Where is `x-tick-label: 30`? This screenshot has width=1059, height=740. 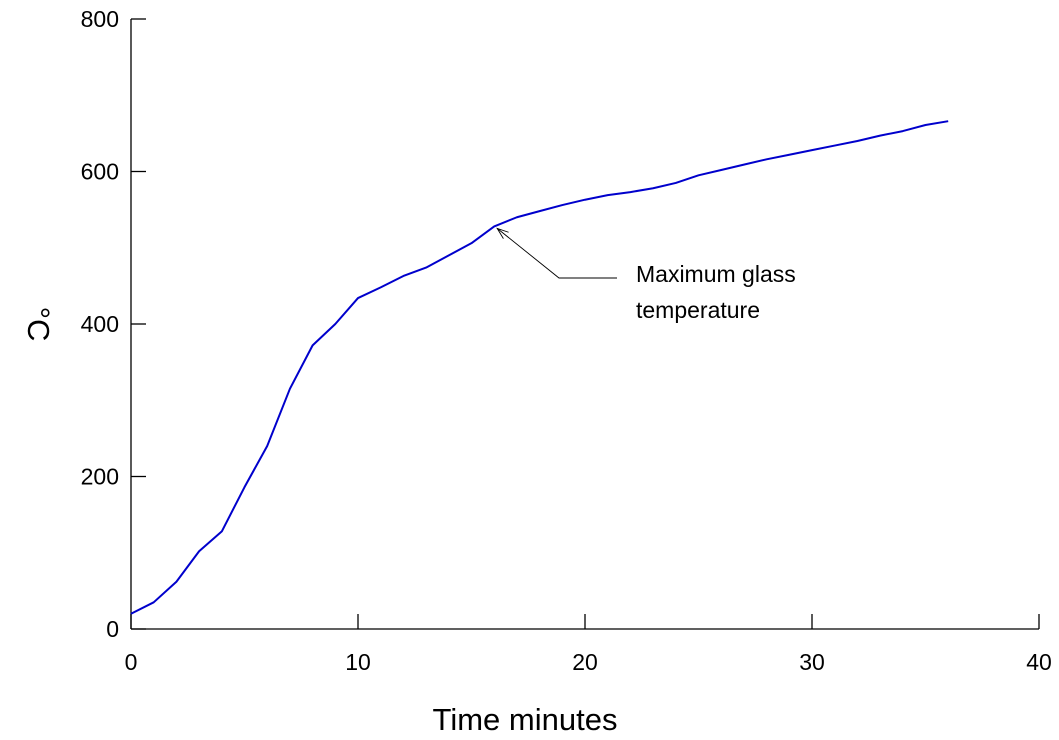 x-tick-label: 30 is located at coordinates (812, 662).